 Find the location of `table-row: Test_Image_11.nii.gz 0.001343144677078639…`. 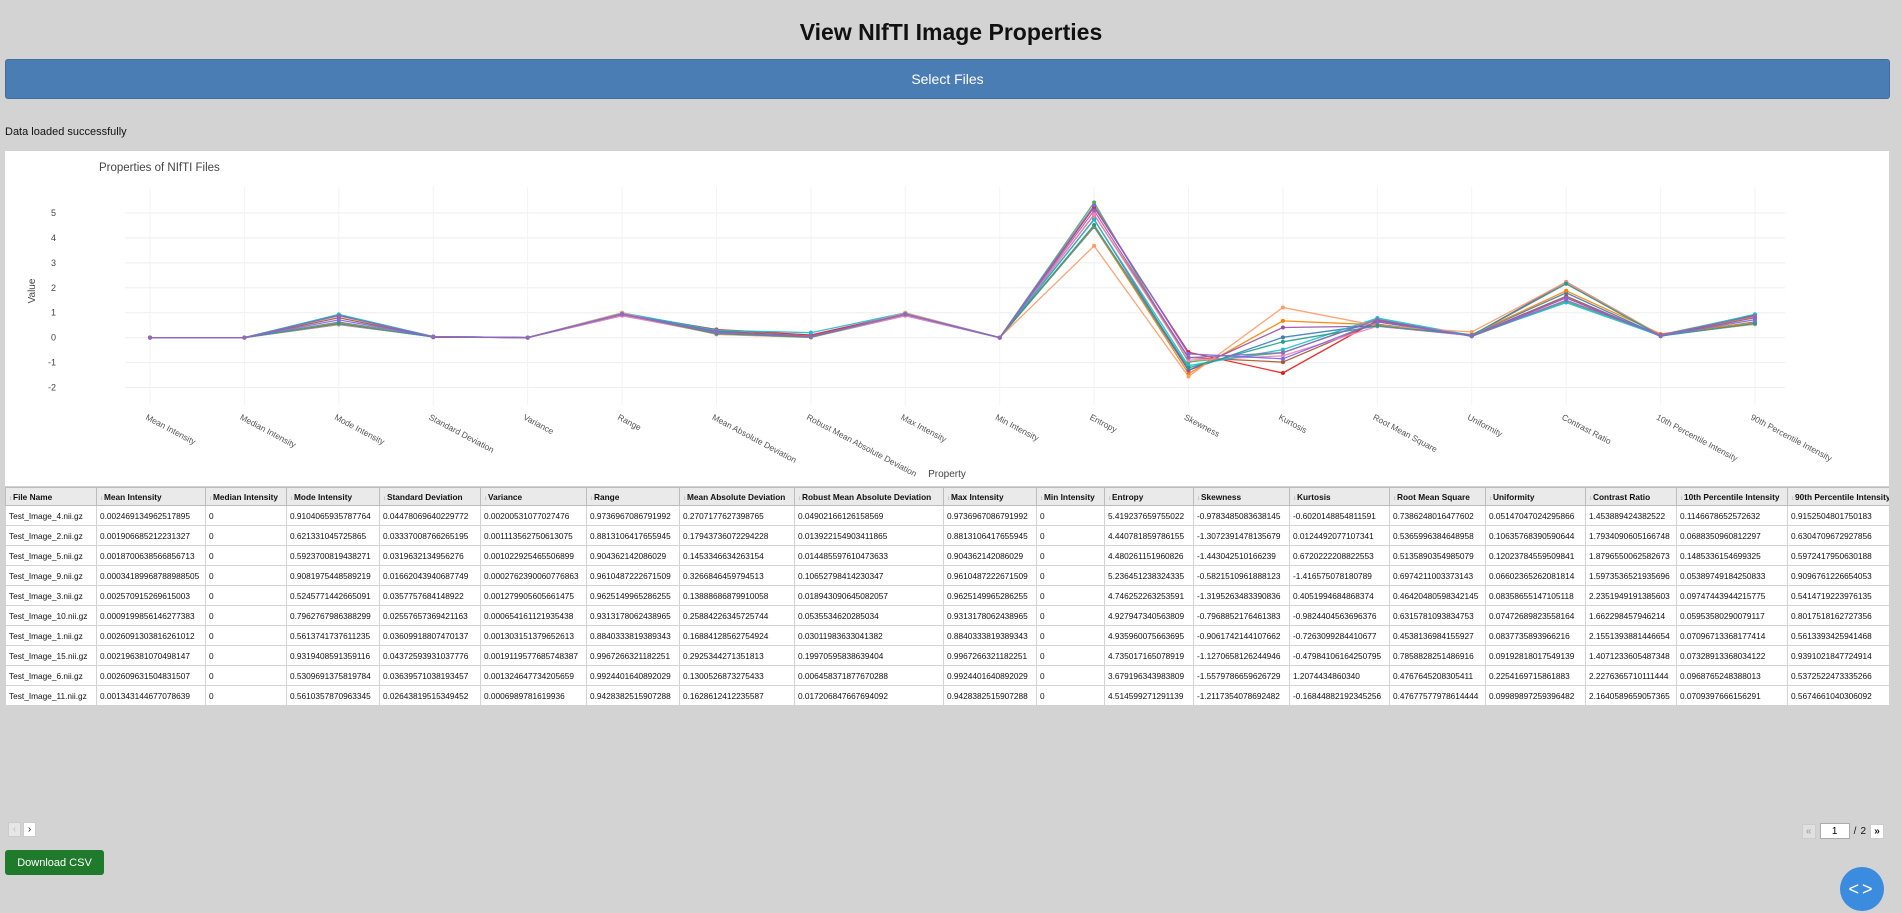

table-row: Test_Image_11.nii.gz 0.001343144677078639… is located at coordinates (947, 695).